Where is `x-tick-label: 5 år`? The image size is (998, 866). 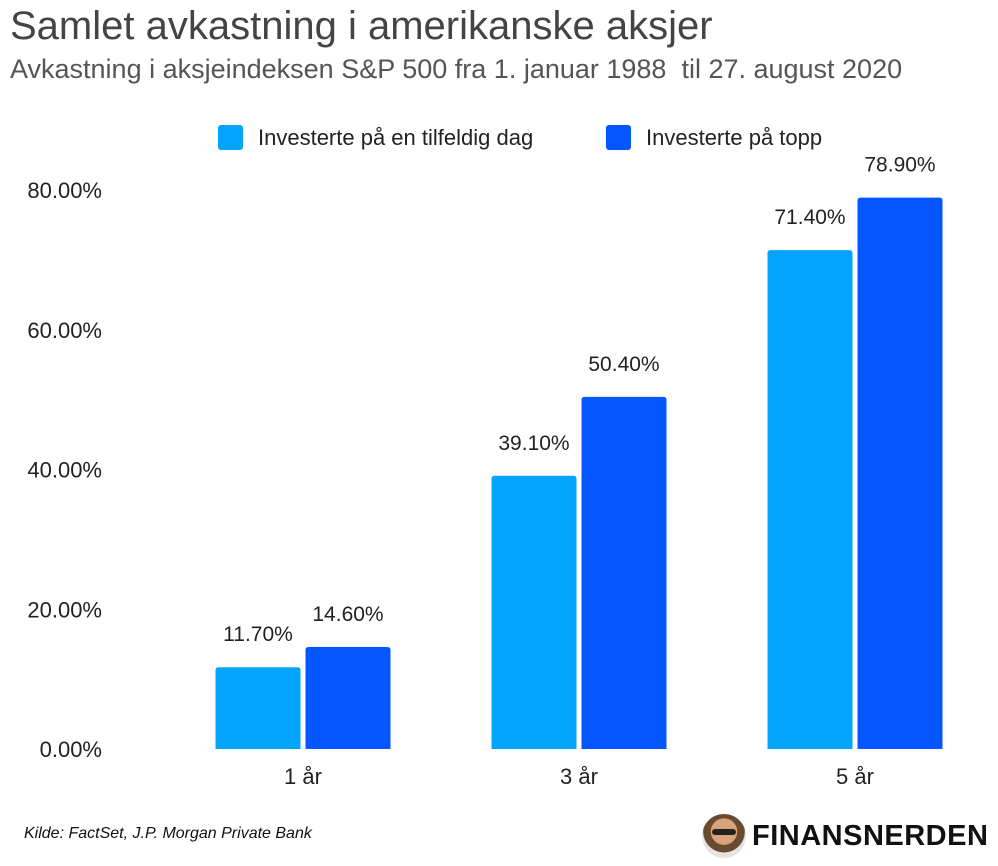 x-tick-label: 5 år is located at coordinates (855, 776).